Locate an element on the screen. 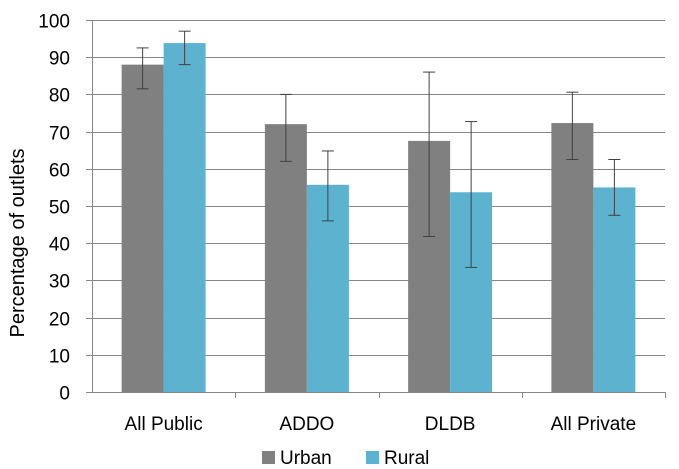 The width and height of the screenshot is (679, 469). y-tick-label: 100 is located at coordinates (54, 22).